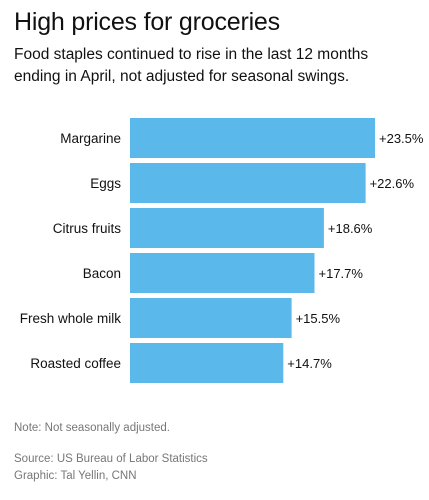 The height and width of the screenshot is (500, 429). What do you see at coordinates (227, 228) in the screenshot?
I see `bar-citrus-fruits` at bounding box center [227, 228].